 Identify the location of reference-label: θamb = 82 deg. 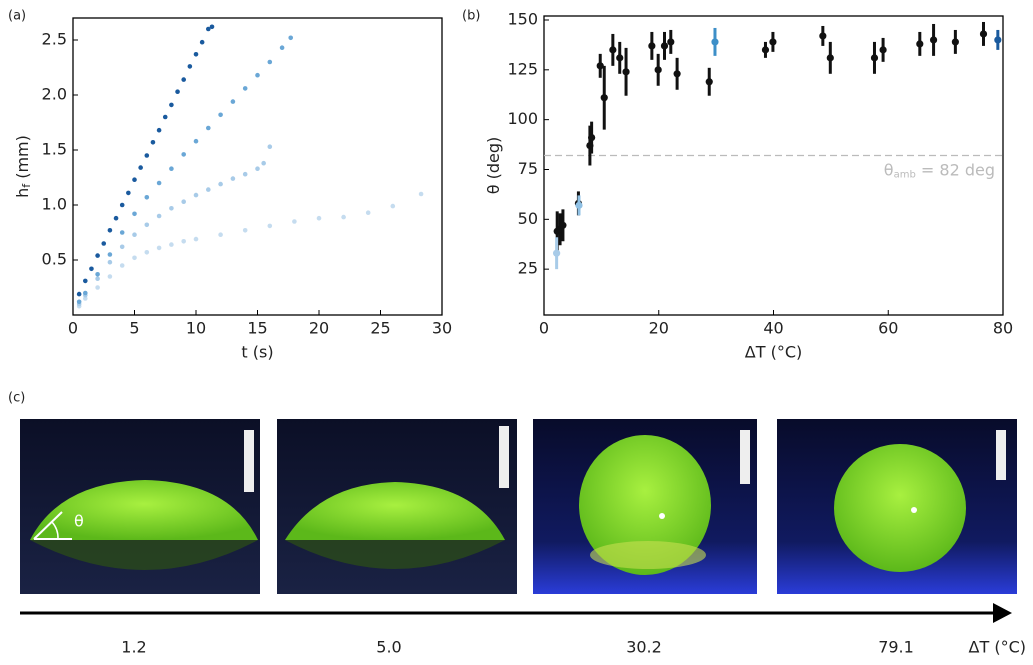
(939, 170).